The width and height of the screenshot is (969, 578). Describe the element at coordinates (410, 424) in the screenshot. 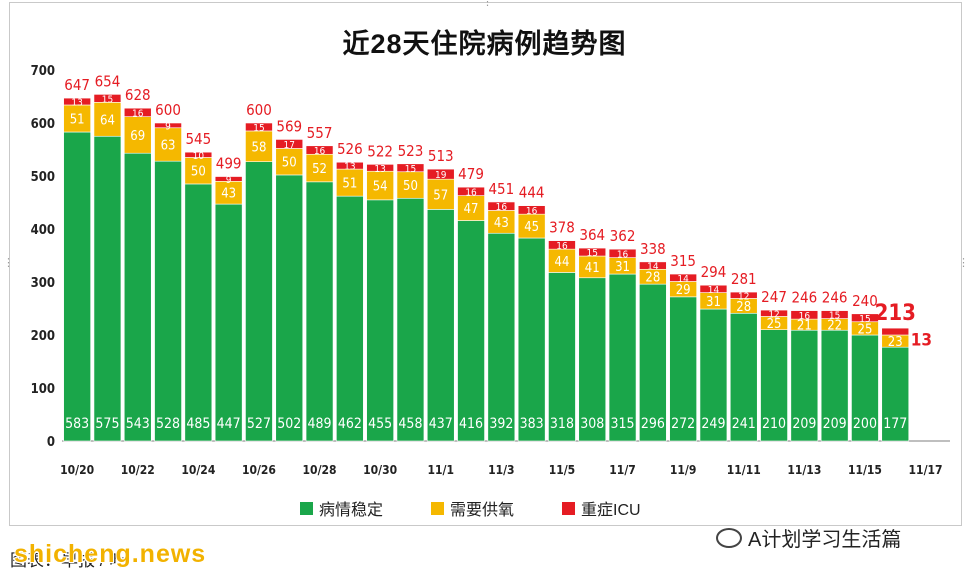

I see `label-stable: 458` at that location.